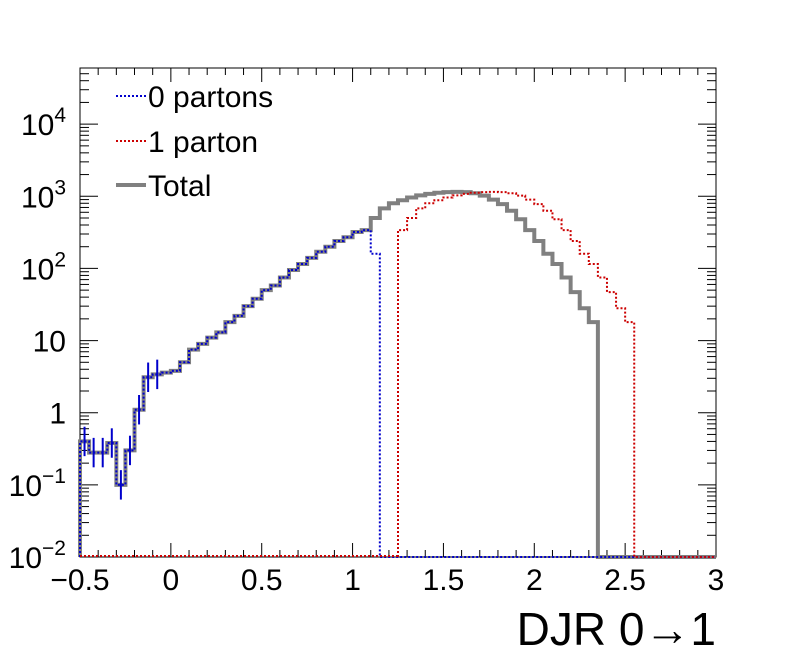 This screenshot has width=796, height=672. Describe the element at coordinates (179, 186) in the screenshot. I see `legend-label: Total` at that location.